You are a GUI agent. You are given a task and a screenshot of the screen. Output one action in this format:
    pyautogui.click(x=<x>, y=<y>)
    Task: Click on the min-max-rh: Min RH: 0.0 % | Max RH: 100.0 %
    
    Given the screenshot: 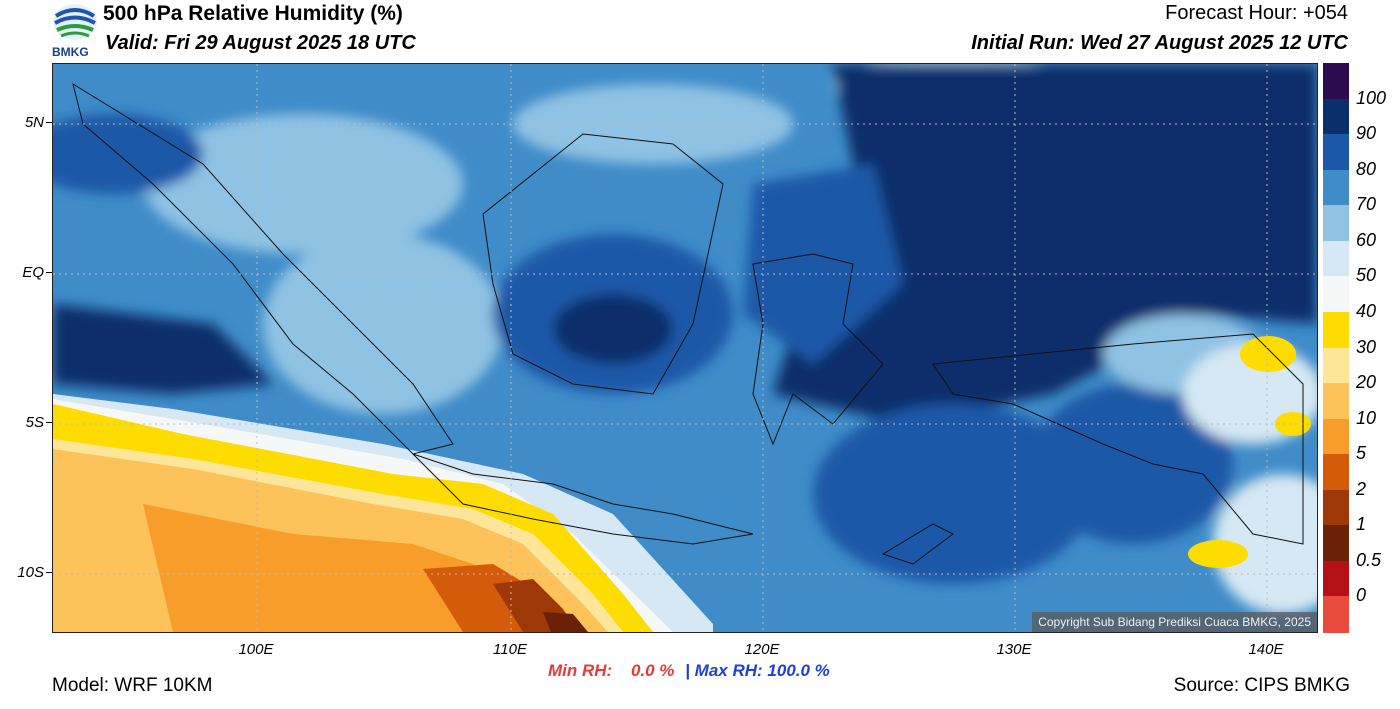 What is the action you would take?
    pyautogui.click(x=689, y=671)
    